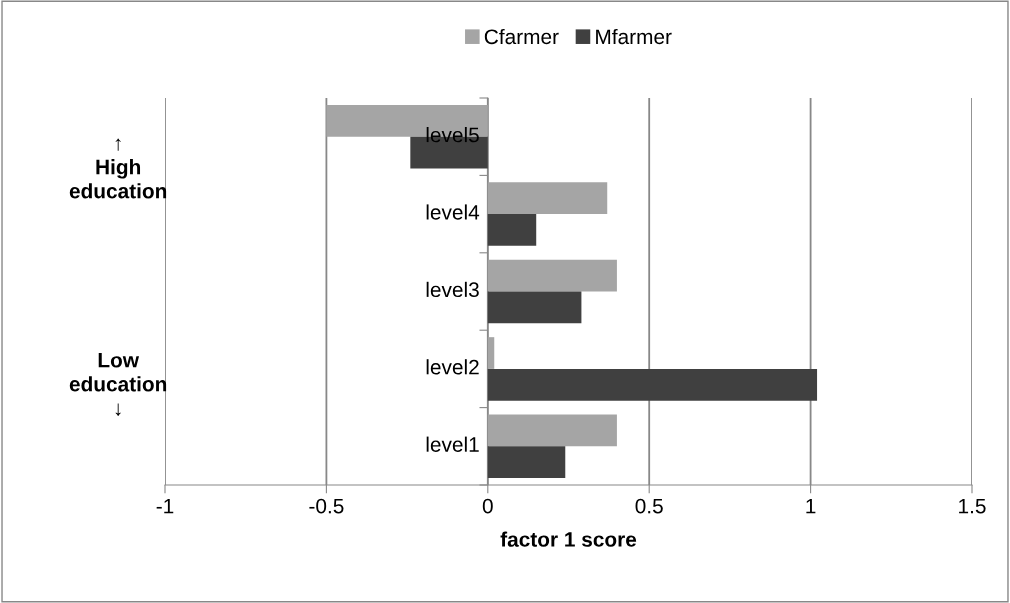 The image size is (1010, 603). Describe the element at coordinates (118, 168) in the screenshot. I see `annotation: ↑ High education` at that location.